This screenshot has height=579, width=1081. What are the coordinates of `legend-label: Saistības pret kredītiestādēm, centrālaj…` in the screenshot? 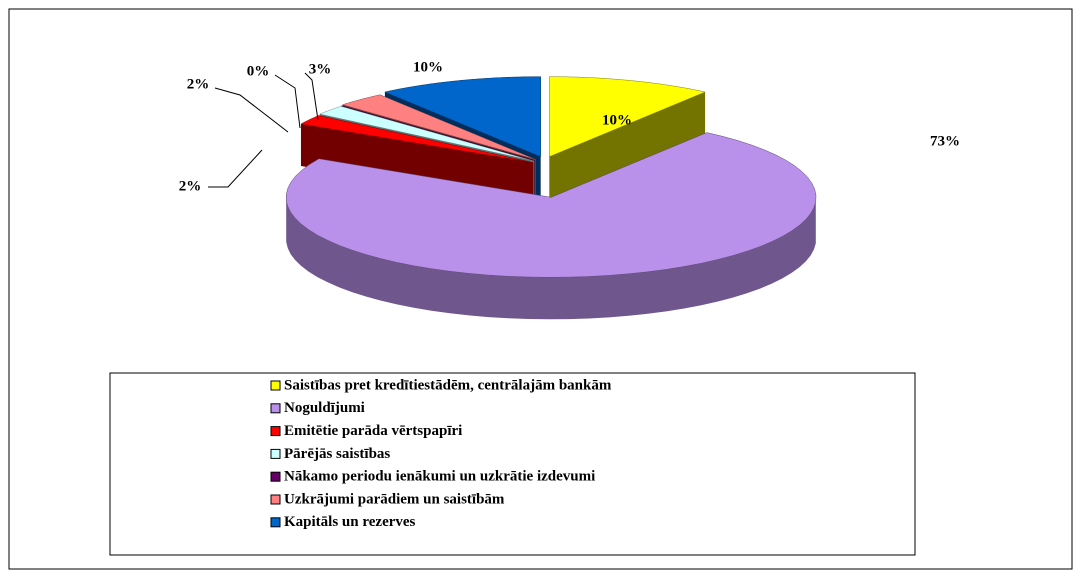 It's located at (448, 385).